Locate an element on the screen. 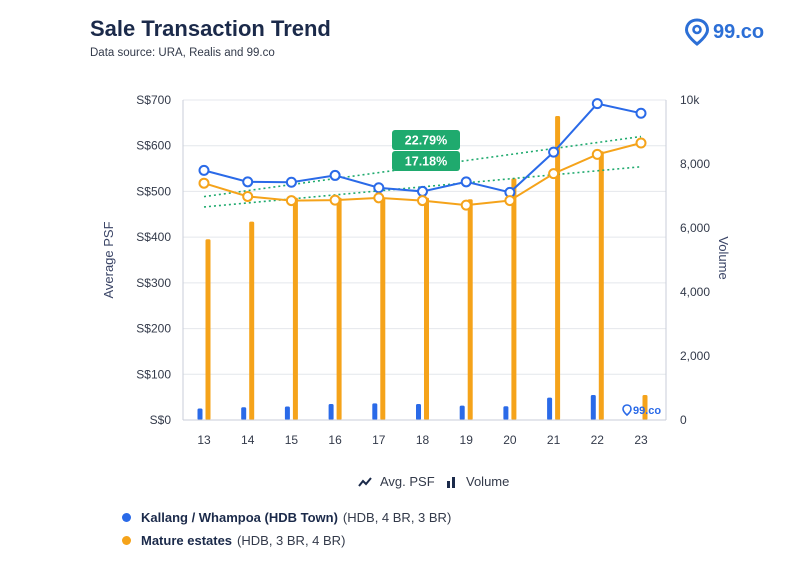  left-tick-label: S$200 is located at coordinates (153, 329).